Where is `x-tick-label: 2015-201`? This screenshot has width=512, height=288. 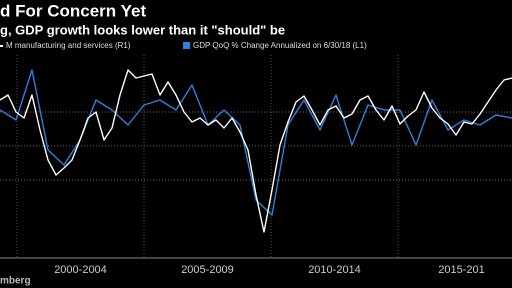
x-tick-label: 2015-201 is located at coordinates (461, 270).